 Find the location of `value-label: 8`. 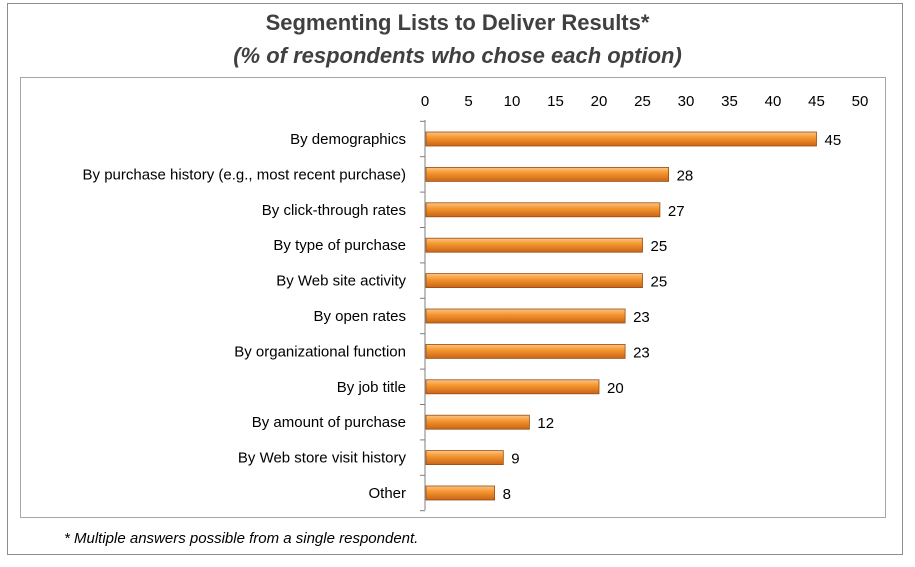

value-label: 8 is located at coordinates (507, 494).